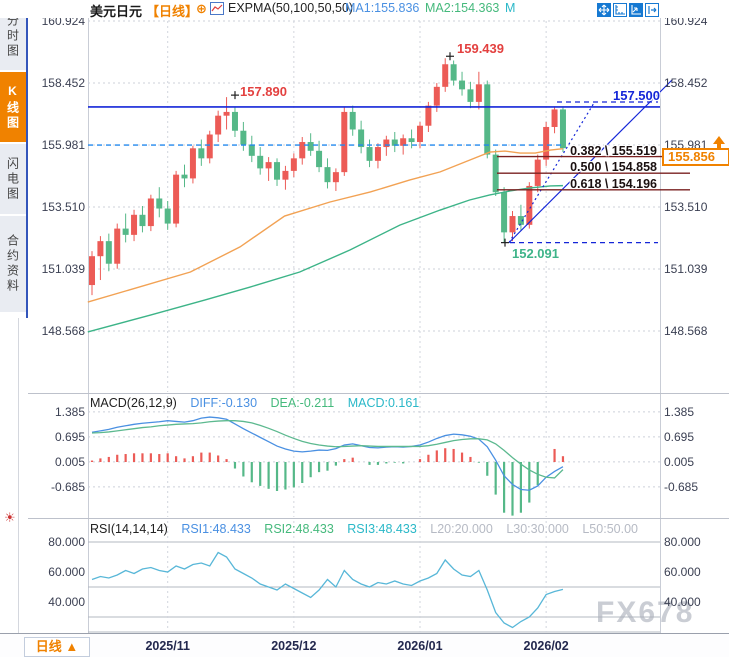  I want to click on resistance-price-label: 157.500, so click(636, 95).